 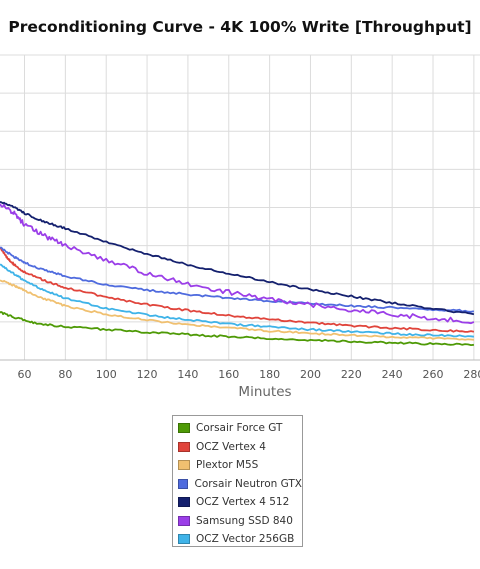 I want to click on x-tick-label: 180, so click(x=269, y=374).